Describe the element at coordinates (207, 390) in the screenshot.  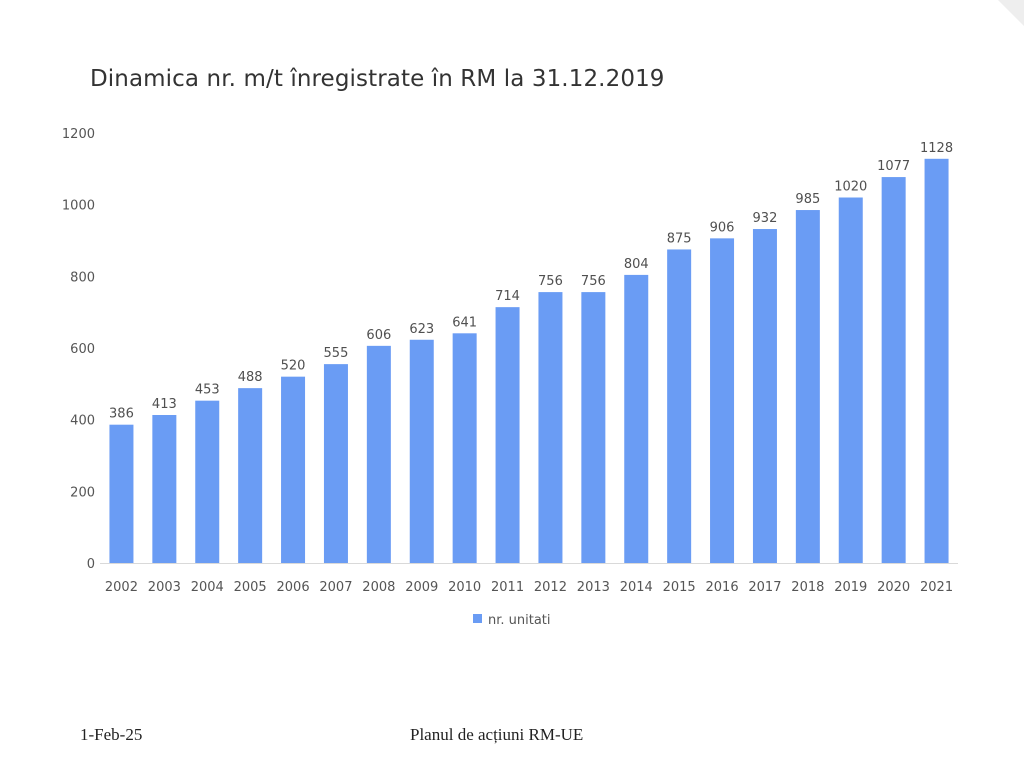
I see `data-label: 453` at that location.